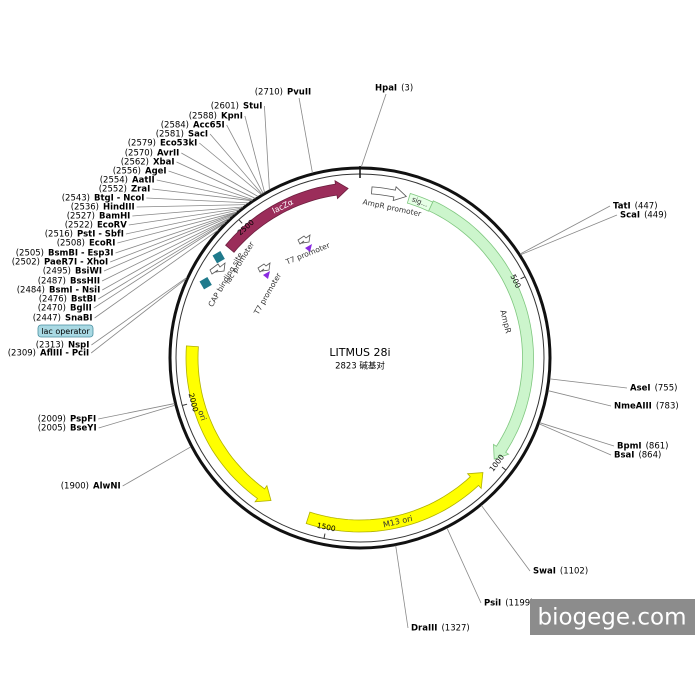 This screenshot has height=700, width=700. I want to click on site-position: (2556), so click(127, 172).